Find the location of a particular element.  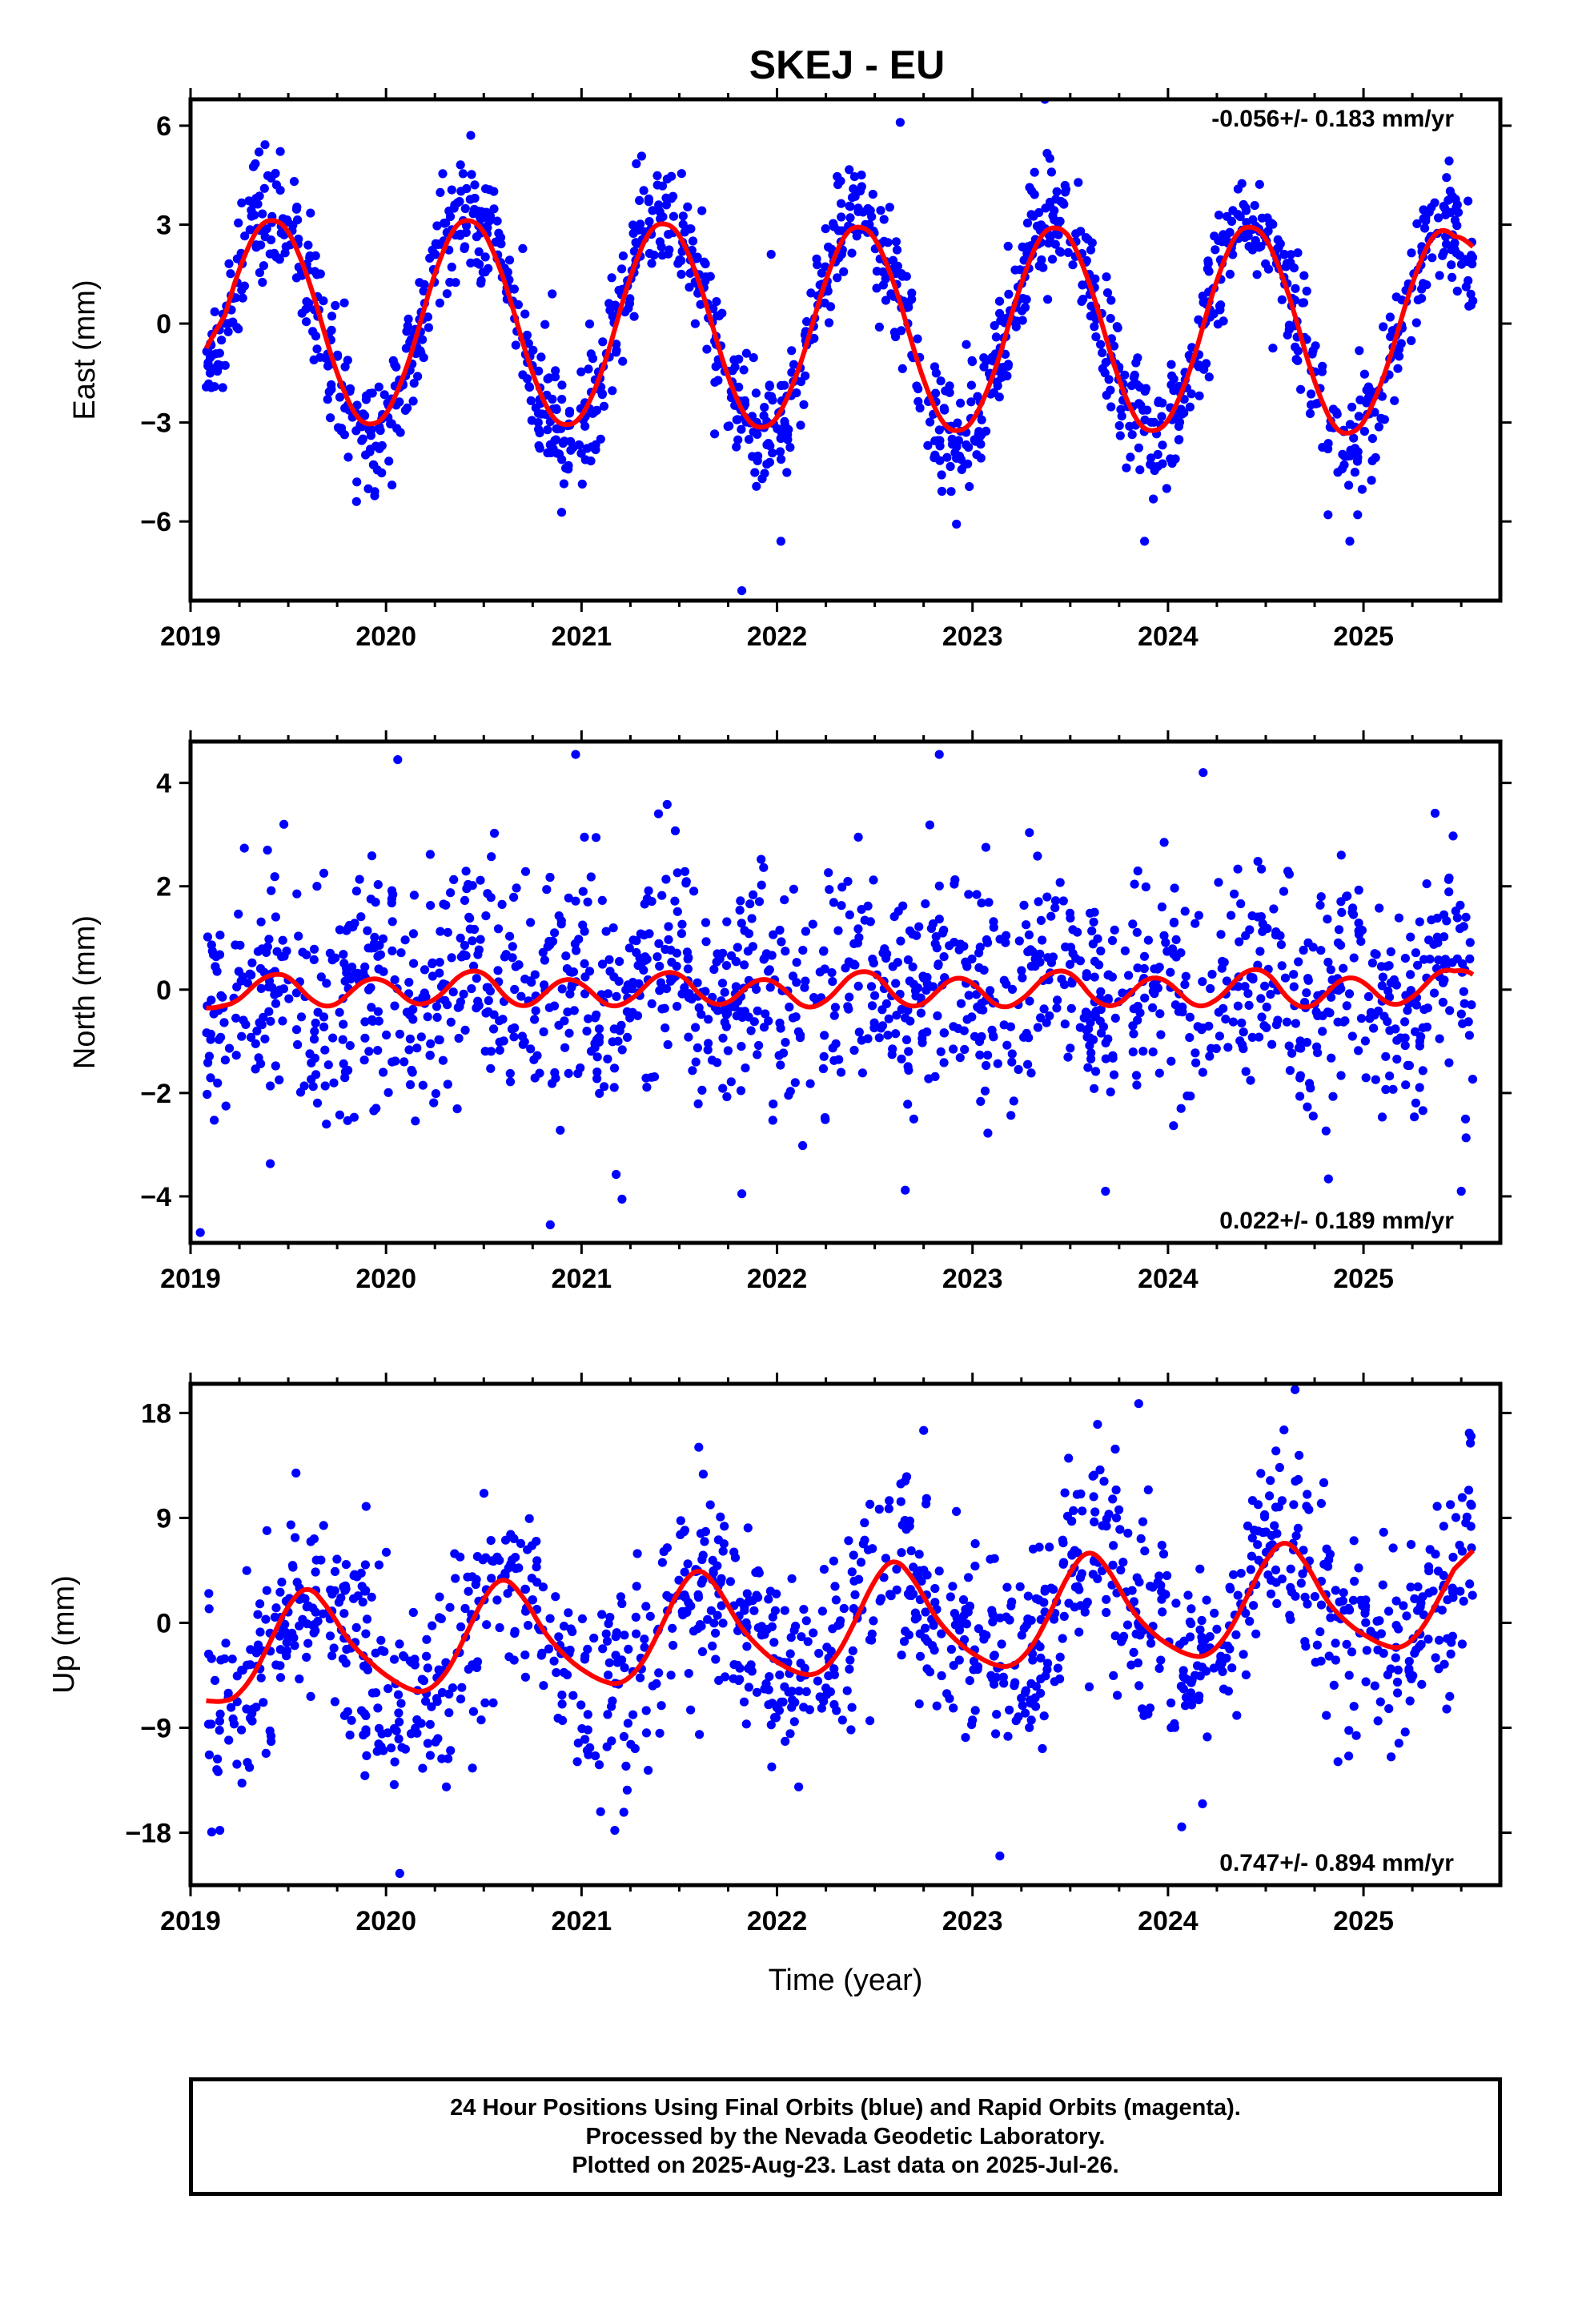

data-point-outlier is located at coordinates (576, 754).